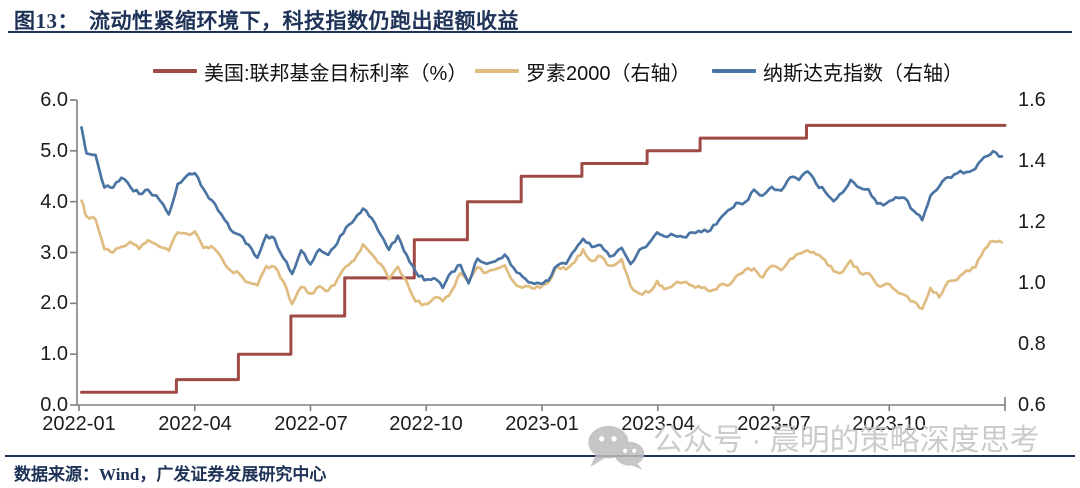 Image resolution: width=1080 pixels, height=488 pixels. I want to click on figure-title: 图13： 流动性紧缩环境下，科技指数仍跑出超额收益, so click(266, 20).